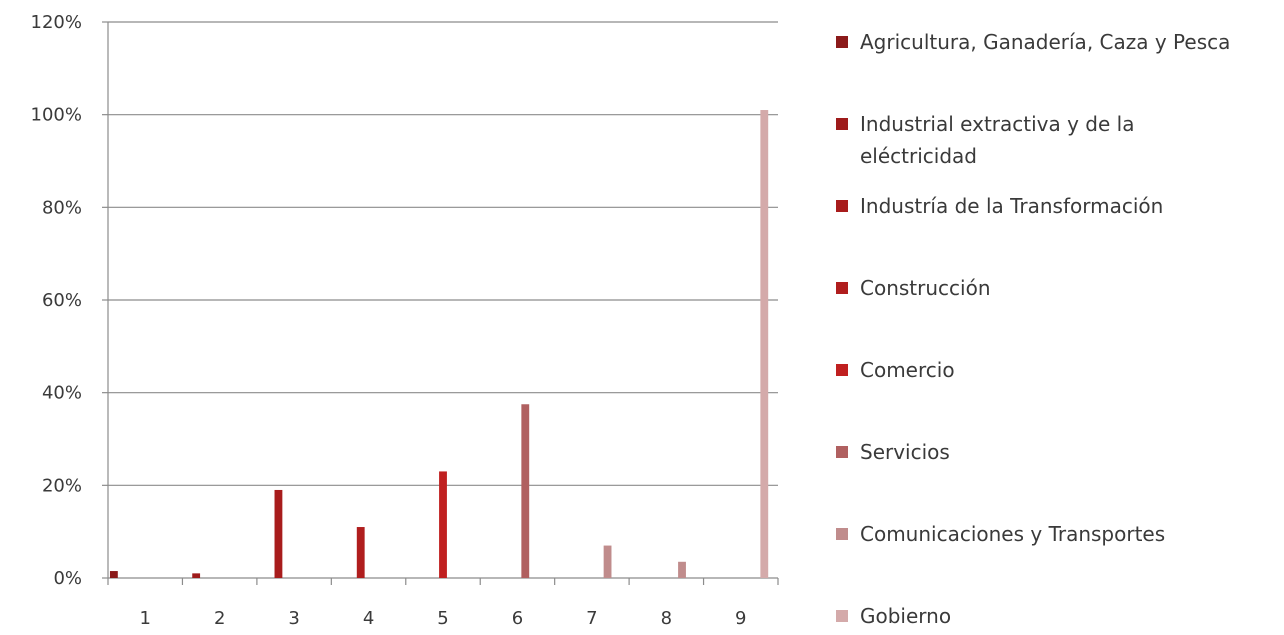 This screenshot has width=1284, height=635. Describe the element at coordinates (62, 300) in the screenshot. I see `y-tick-label: 60%` at that location.